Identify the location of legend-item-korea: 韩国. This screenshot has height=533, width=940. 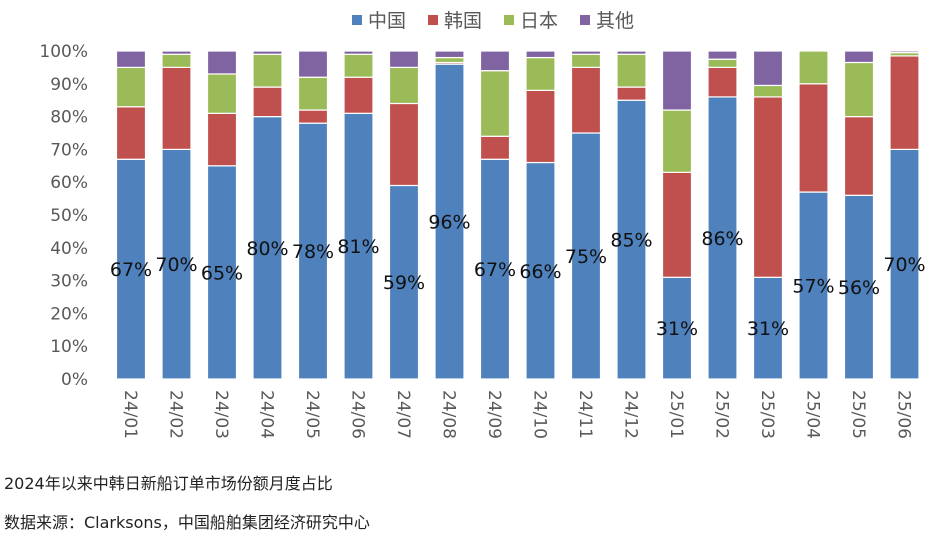
(455, 19).